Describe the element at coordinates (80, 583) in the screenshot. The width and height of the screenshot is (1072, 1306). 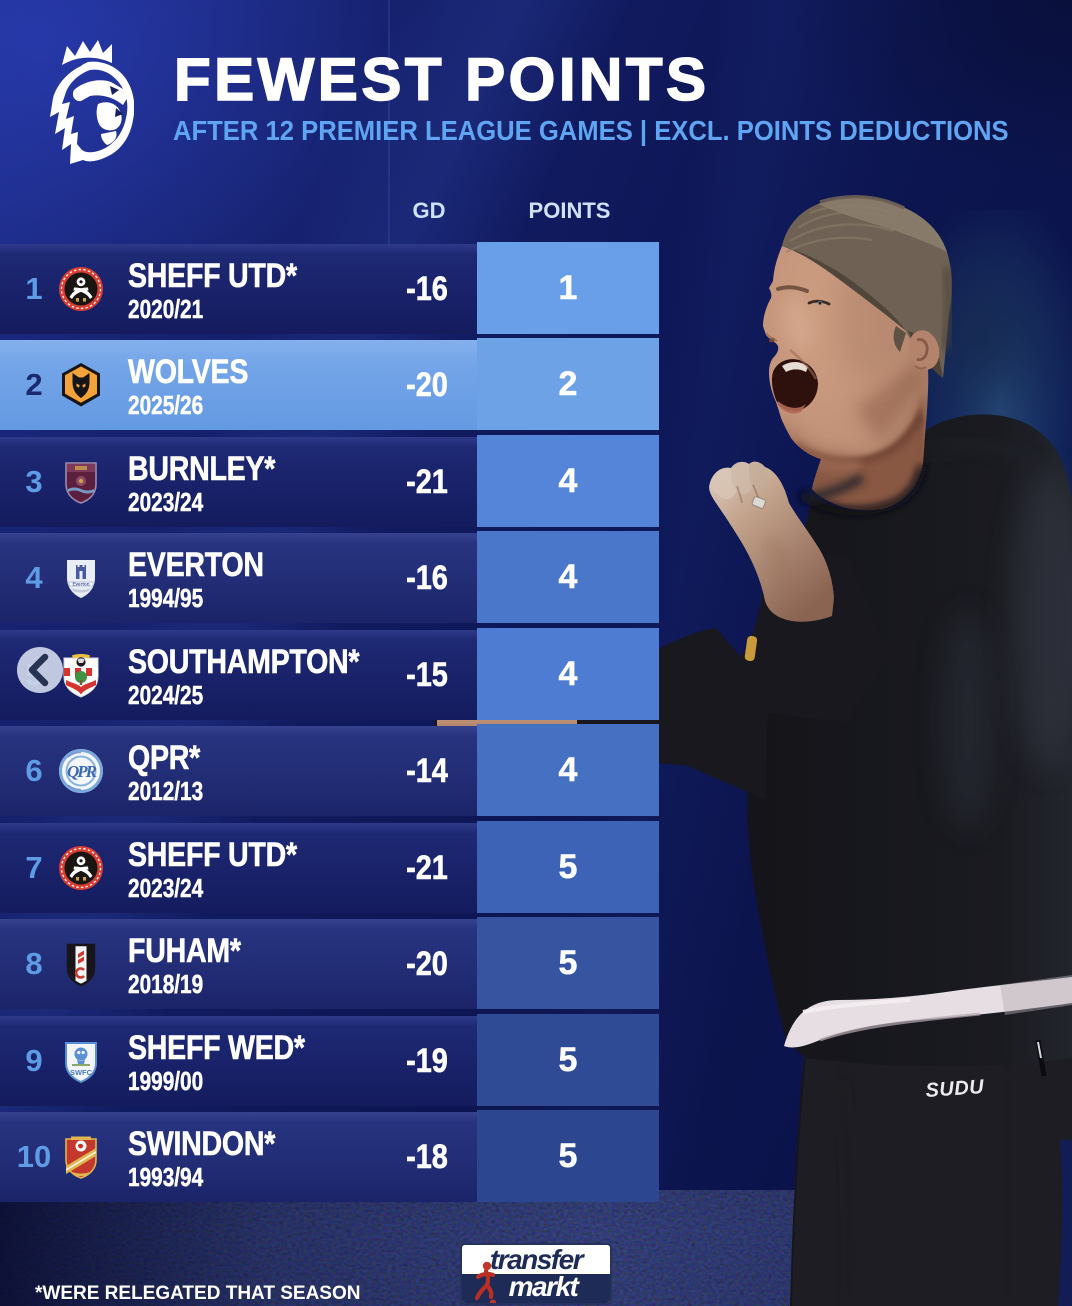
I see `svg-text: Everton` at that location.